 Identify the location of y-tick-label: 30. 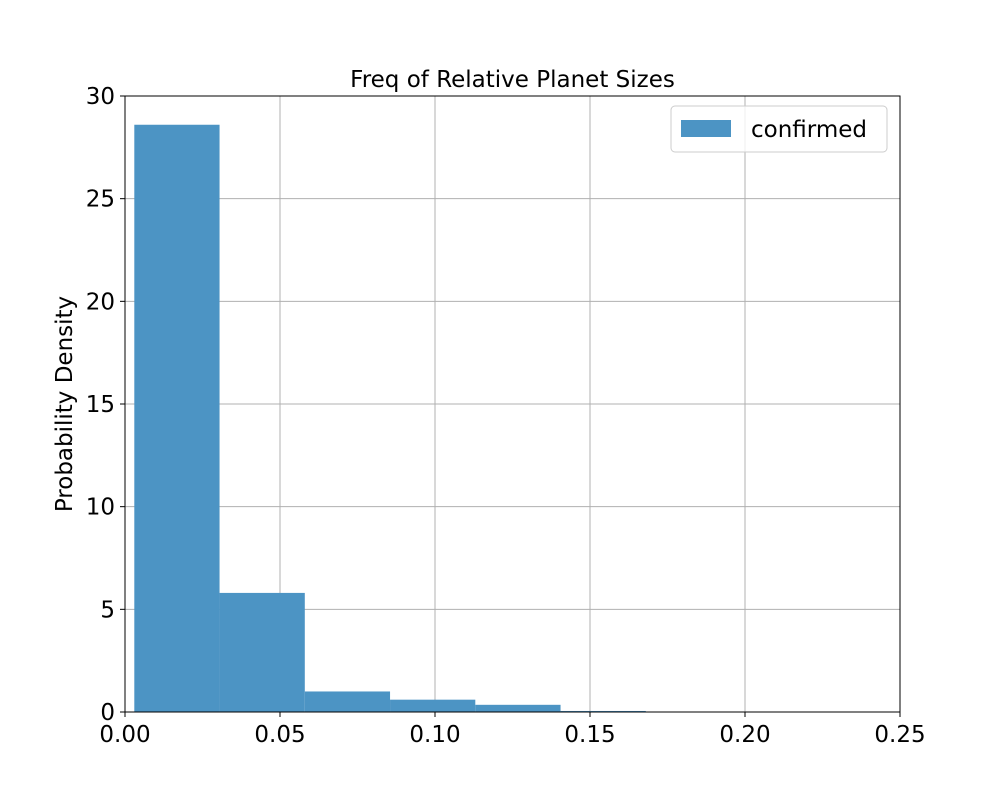
(100, 97).